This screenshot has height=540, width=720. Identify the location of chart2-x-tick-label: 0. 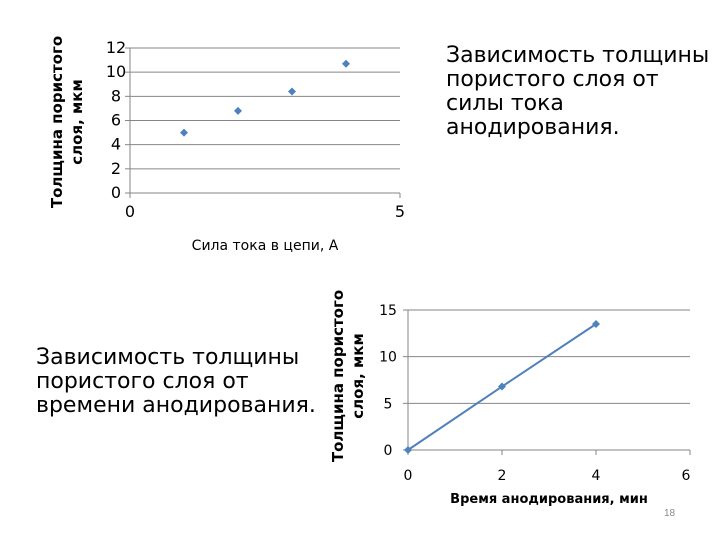
(408, 476).